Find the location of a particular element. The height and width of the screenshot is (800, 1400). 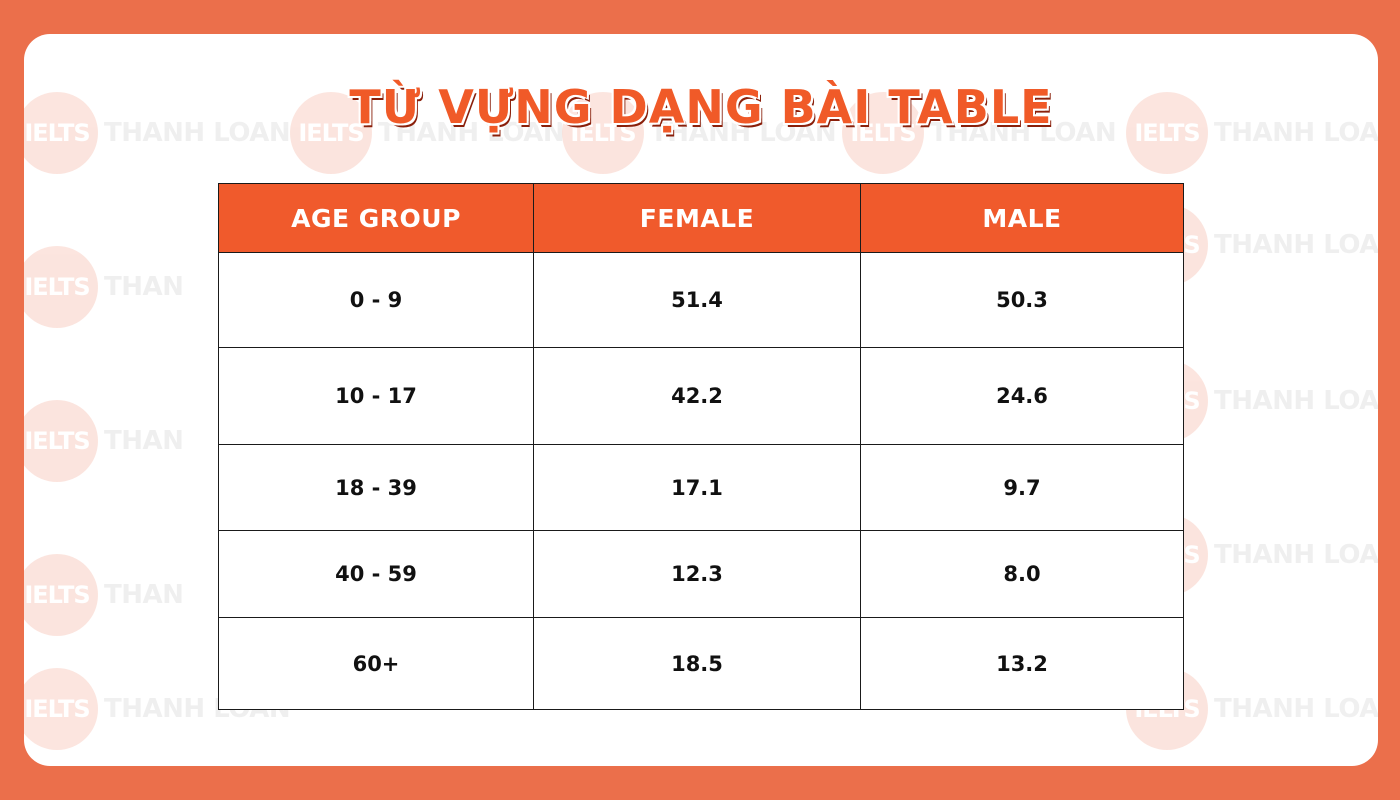

cell-age-group: 60+ is located at coordinates (376, 663).